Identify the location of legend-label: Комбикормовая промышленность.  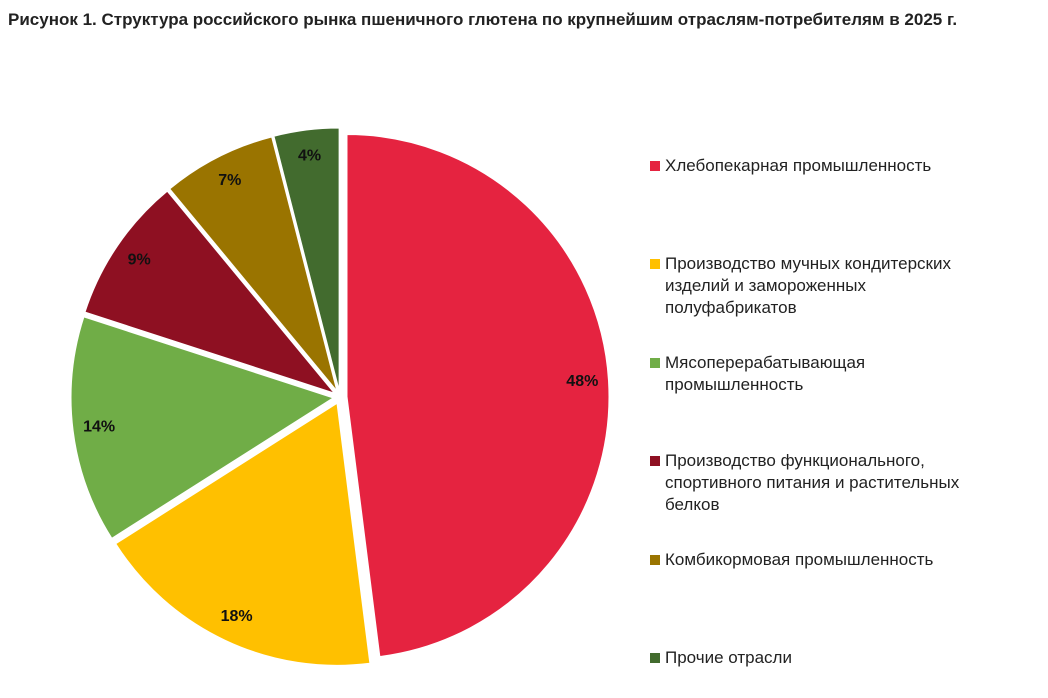
(799, 559).